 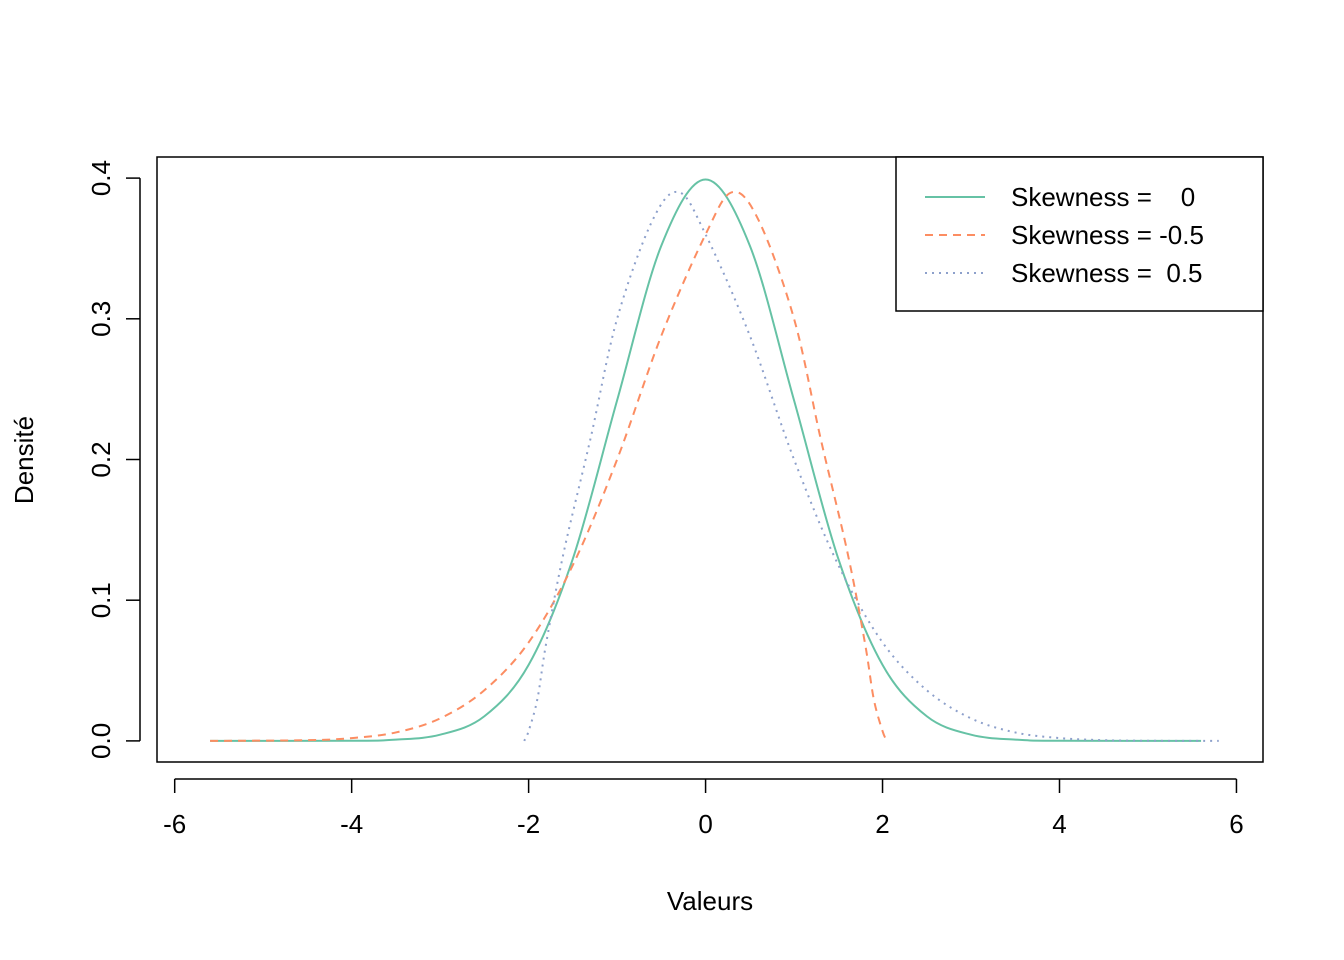 I want to click on x-axis-title: Valeurs, so click(x=710, y=901).